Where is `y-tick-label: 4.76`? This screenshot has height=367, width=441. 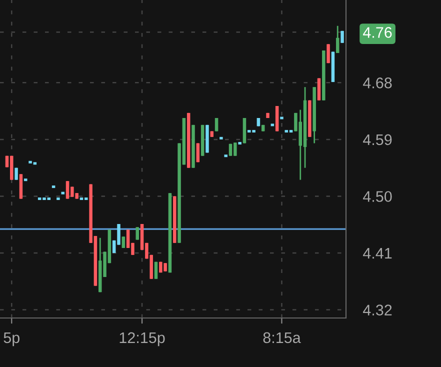
y-tick-label: 4.76 is located at coordinates (377, 32).